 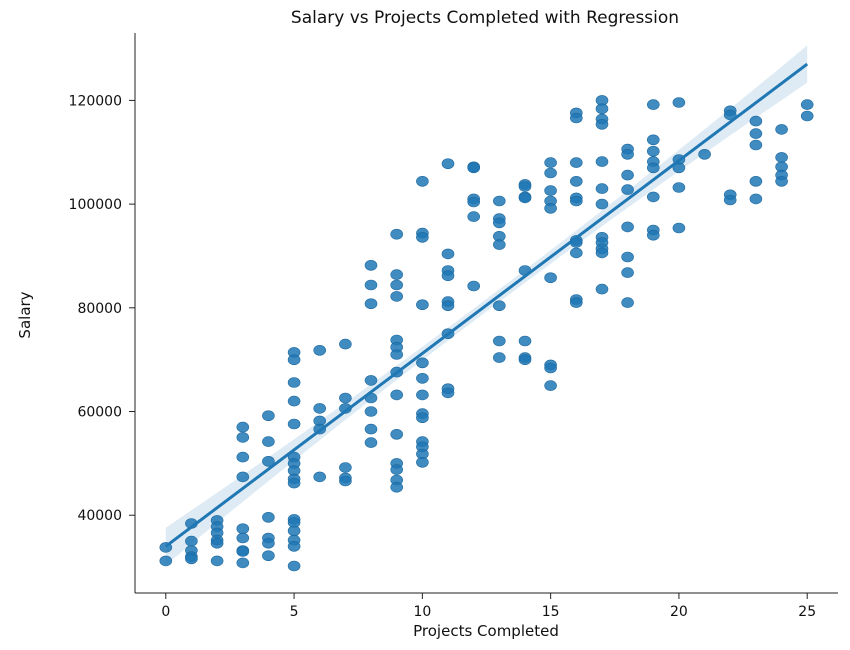 What do you see at coordinates (95, 101) in the screenshot?
I see `y-tick-label: 120000` at bounding box center [95, 101].